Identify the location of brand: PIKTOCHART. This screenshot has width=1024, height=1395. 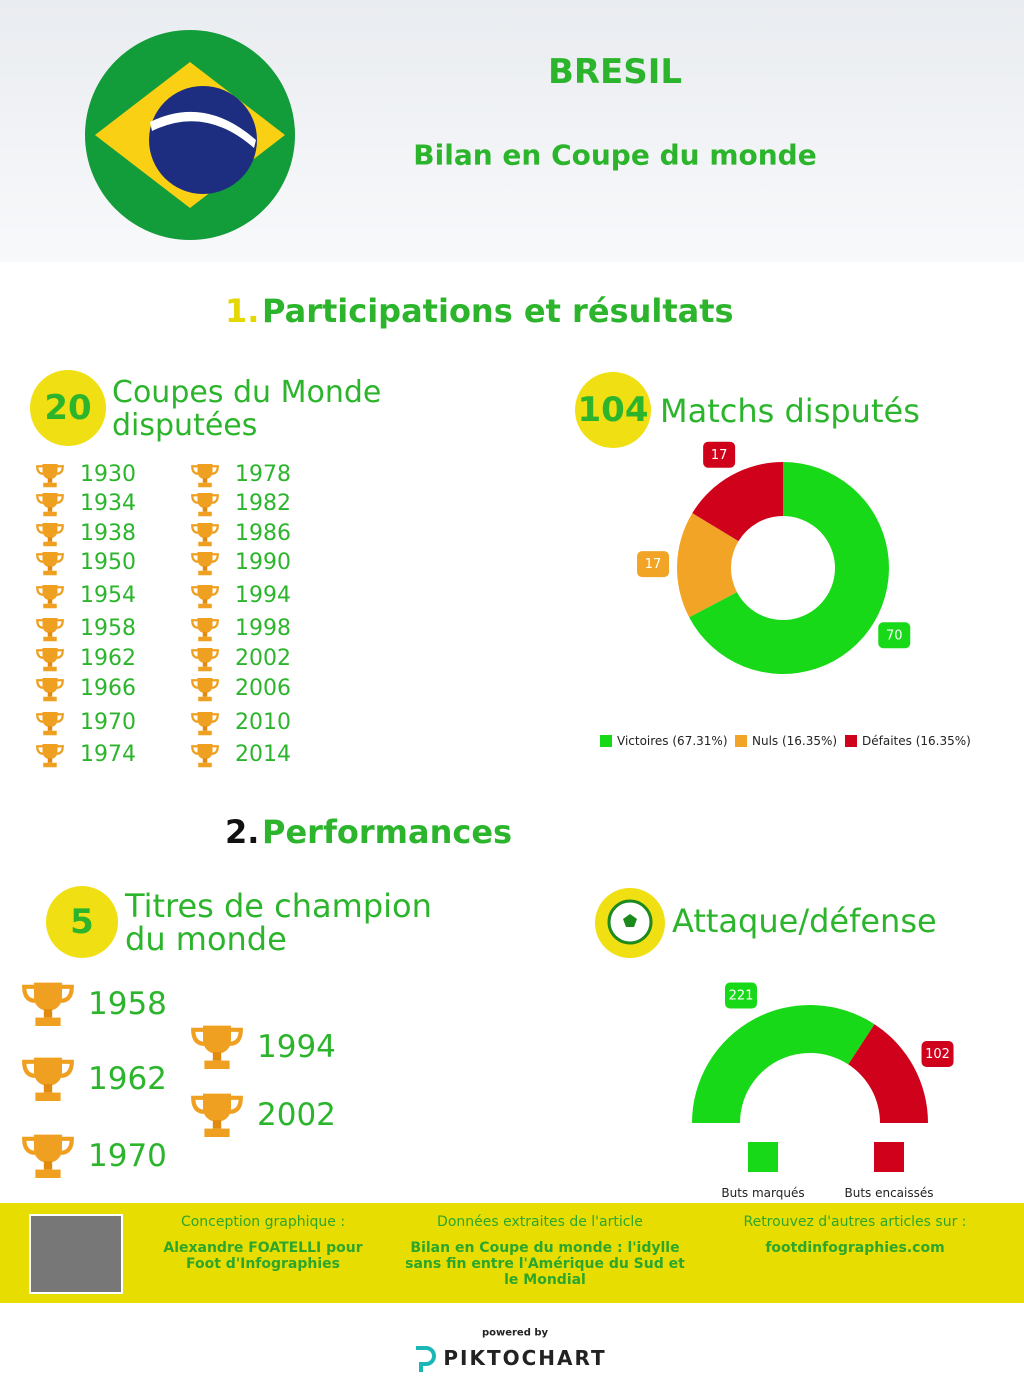
(525, 1358).